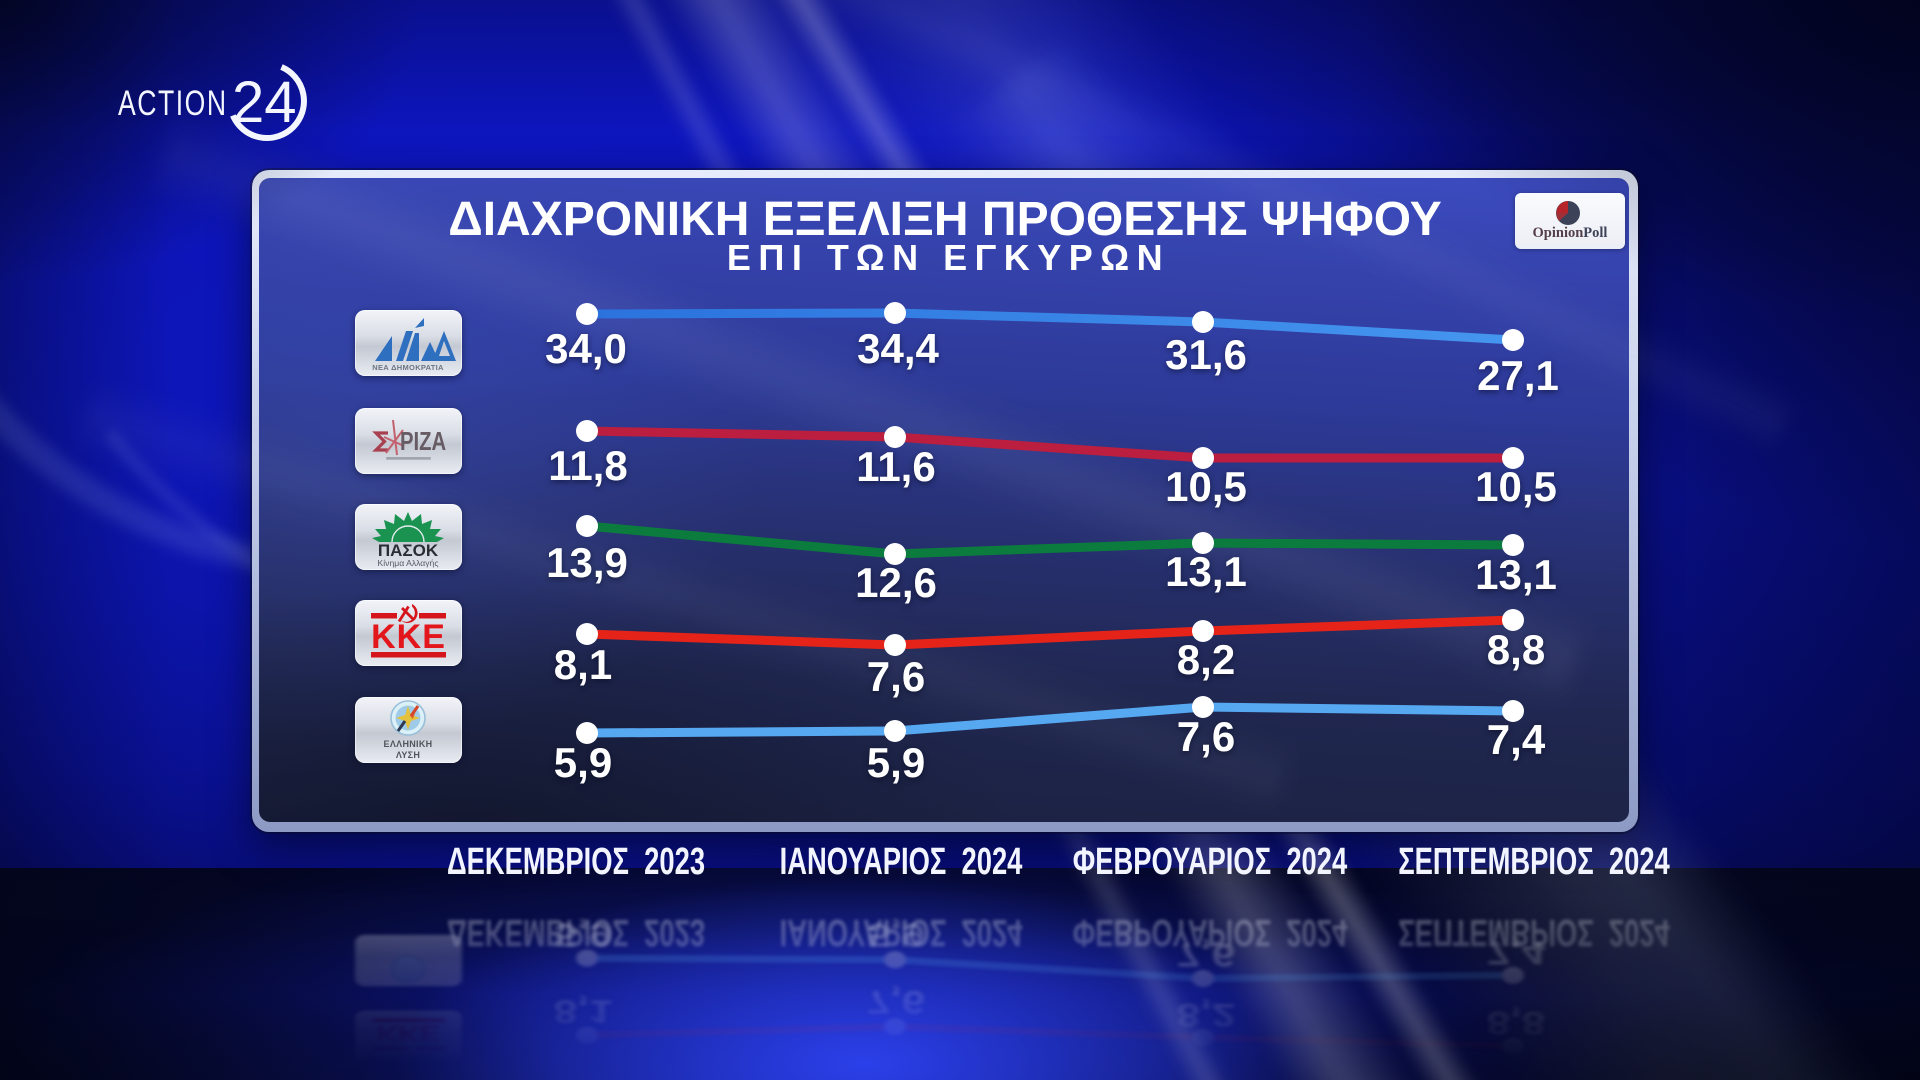  I want to click on svg-text: 24, so click(264, 102).